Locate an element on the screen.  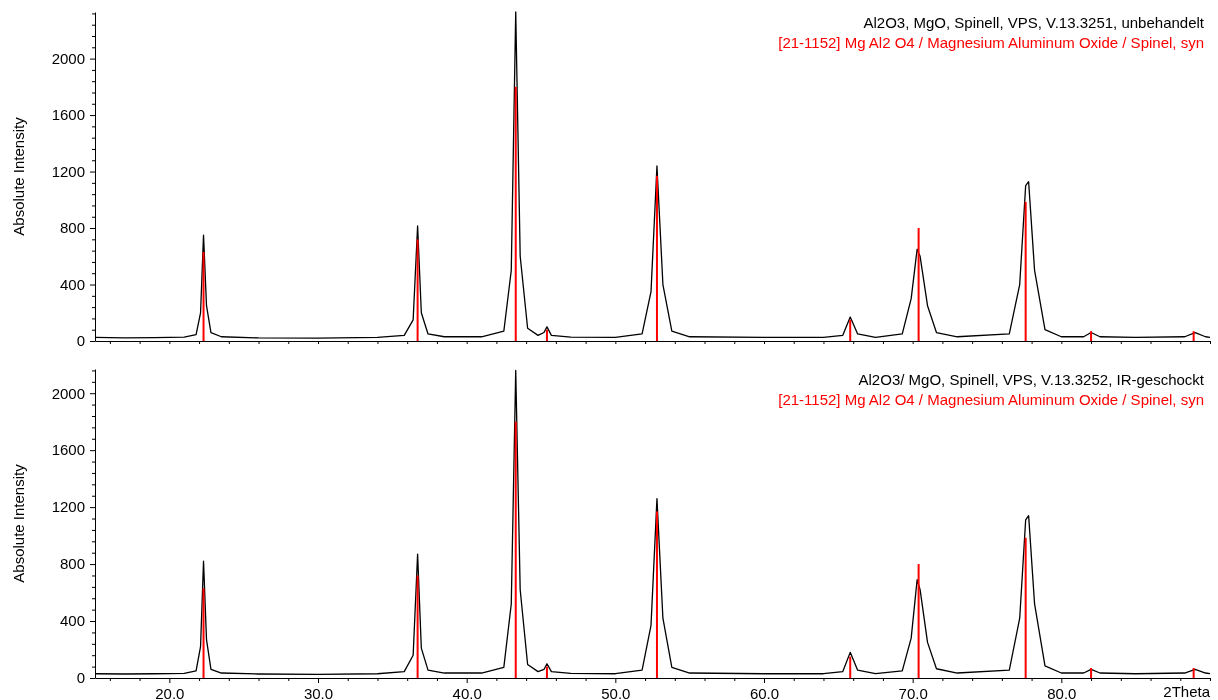
x-tick-label: 70.0 is located at coordinates (913, 692).